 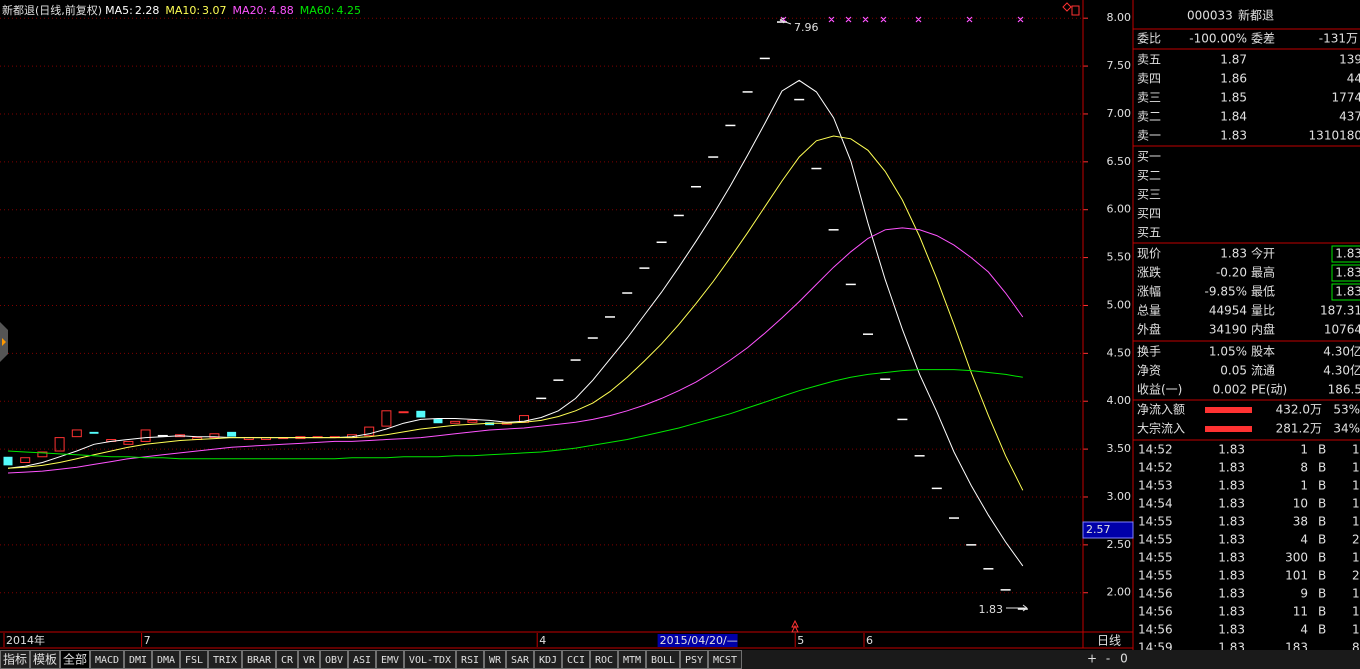 What do you see at coordinates (1218, 39) in the screenshot?
I see `value: -100.00%` at bounding box center [1218, 39].